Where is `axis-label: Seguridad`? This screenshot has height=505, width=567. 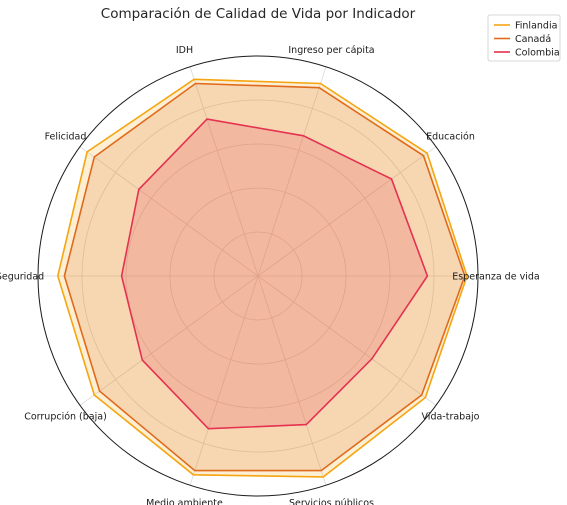 axis-label: Seguridad is located at coordinates (22, 277).